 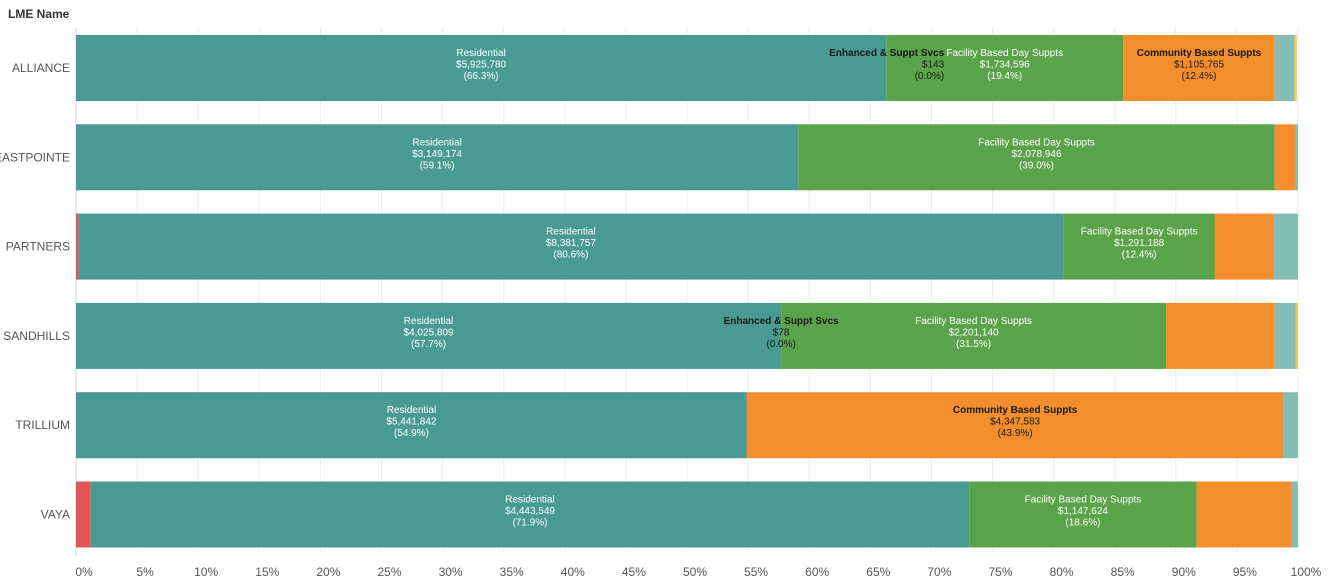 I want to click on x-tick-label: 10%, so click(x=206, y=572).